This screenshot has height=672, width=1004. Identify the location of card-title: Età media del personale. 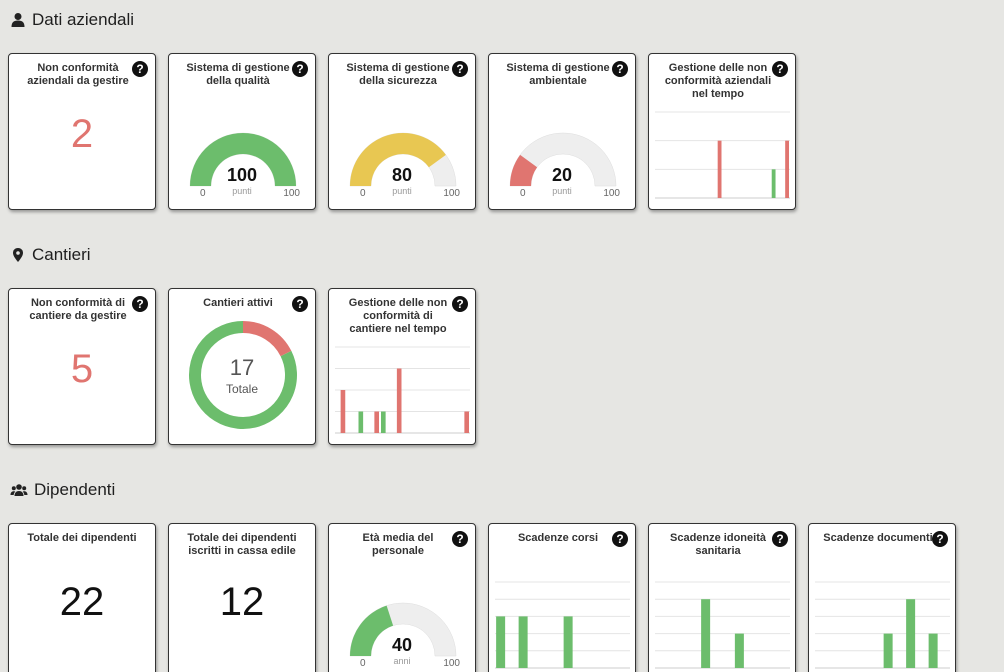
(398, 544).